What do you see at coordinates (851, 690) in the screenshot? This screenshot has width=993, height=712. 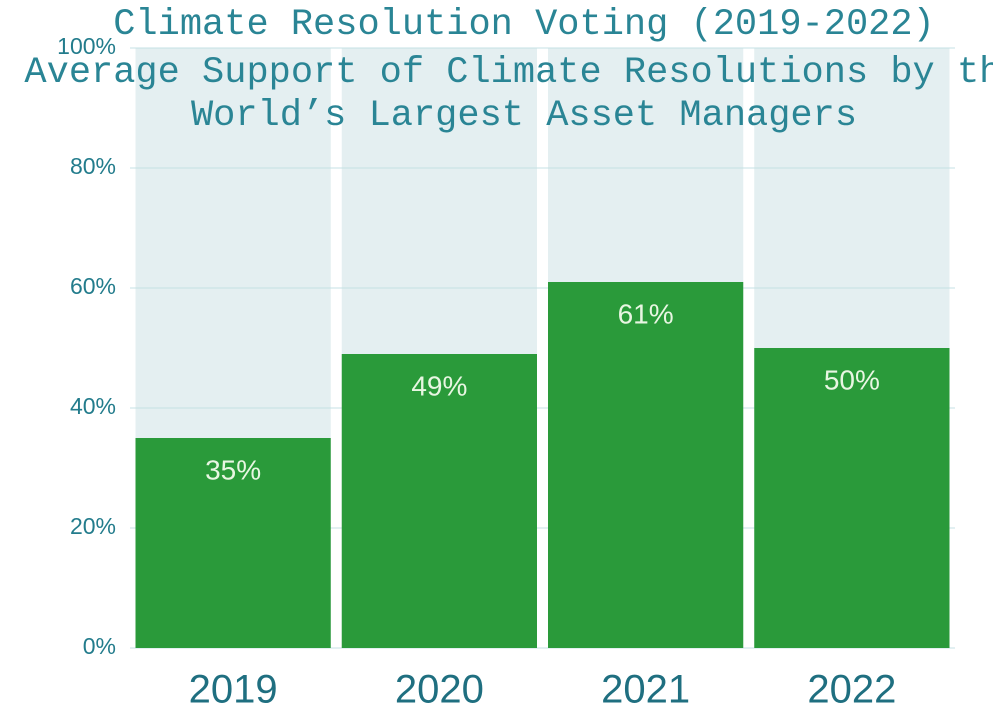 I see `x-tick-label: 2022` at bounding box center [851, 690].